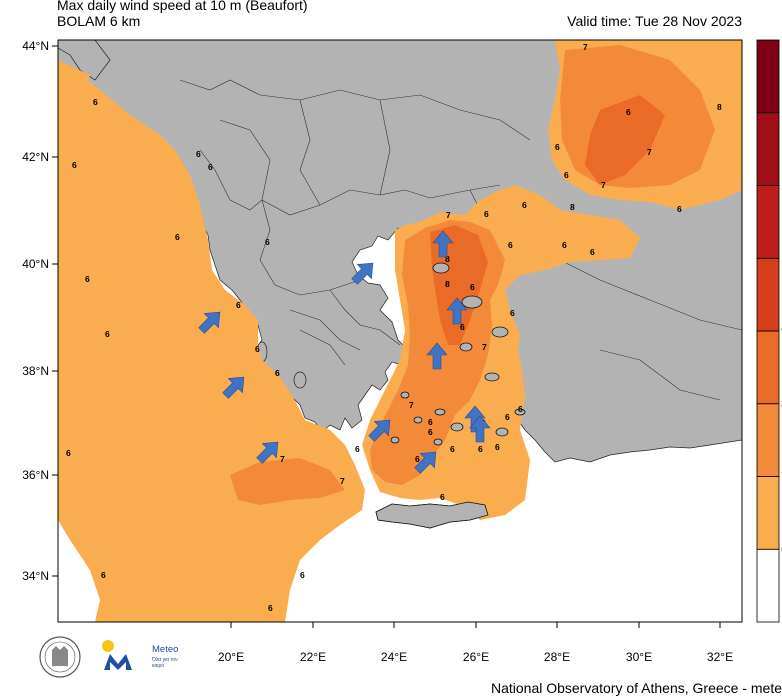 The image size is (782, 700). Describe the element at coordinates (362, 273) in the screenshot. I see `arrow-north-aegean-icon` at that location.